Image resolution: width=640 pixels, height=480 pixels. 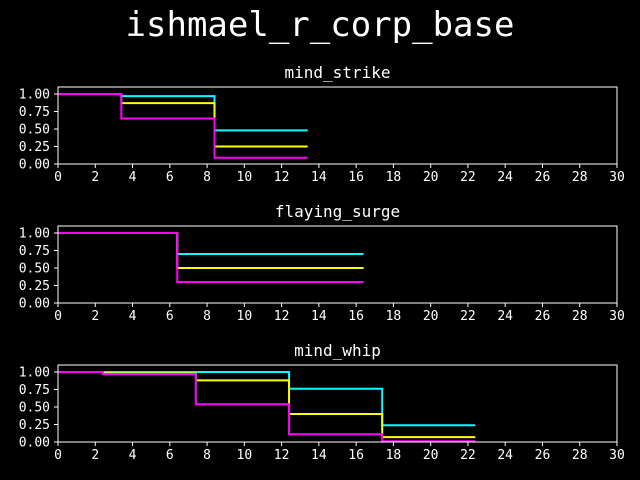 I want to click on figure-title: ishmael_r_corp_base, so click(x=320, y=25).